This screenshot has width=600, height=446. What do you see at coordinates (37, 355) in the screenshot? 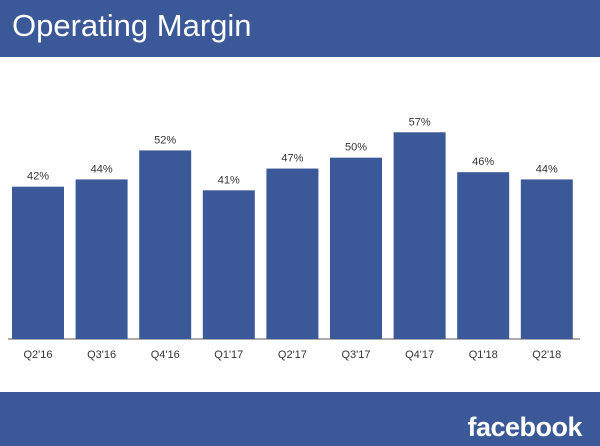
I see `tick-label-0: Q2'16` at bounding box center [37, 355].